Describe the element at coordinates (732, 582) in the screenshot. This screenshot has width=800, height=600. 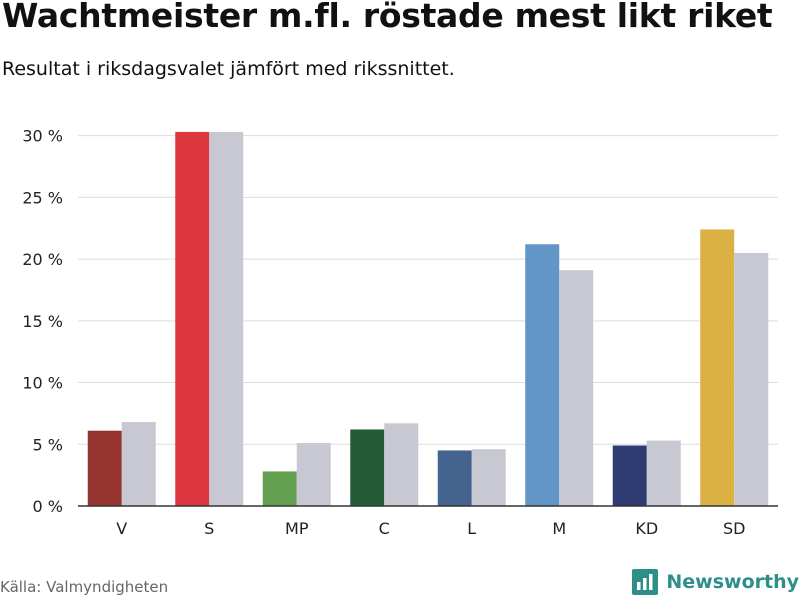
I see `brand-name: Newsworthy` at that location.